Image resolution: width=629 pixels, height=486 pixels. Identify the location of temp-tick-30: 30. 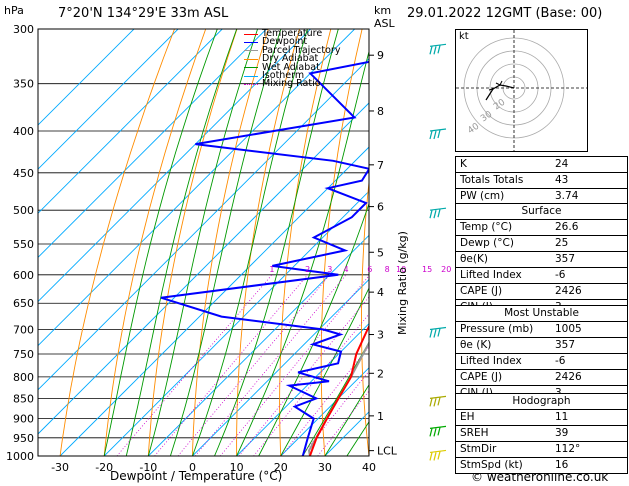
(325, 467).